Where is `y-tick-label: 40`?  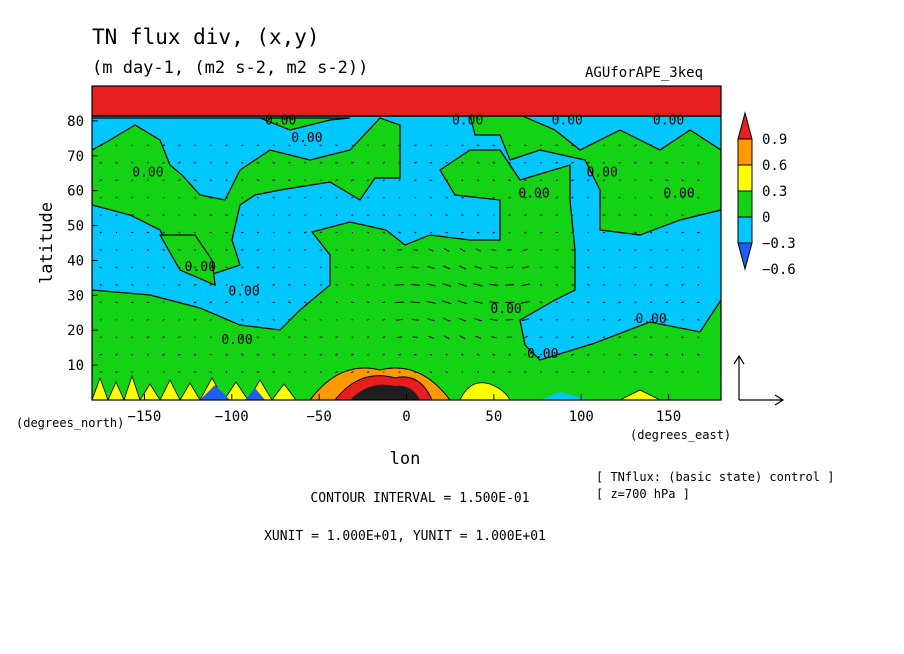 y-tick-label: 40 is located at coordinates (75, 261).